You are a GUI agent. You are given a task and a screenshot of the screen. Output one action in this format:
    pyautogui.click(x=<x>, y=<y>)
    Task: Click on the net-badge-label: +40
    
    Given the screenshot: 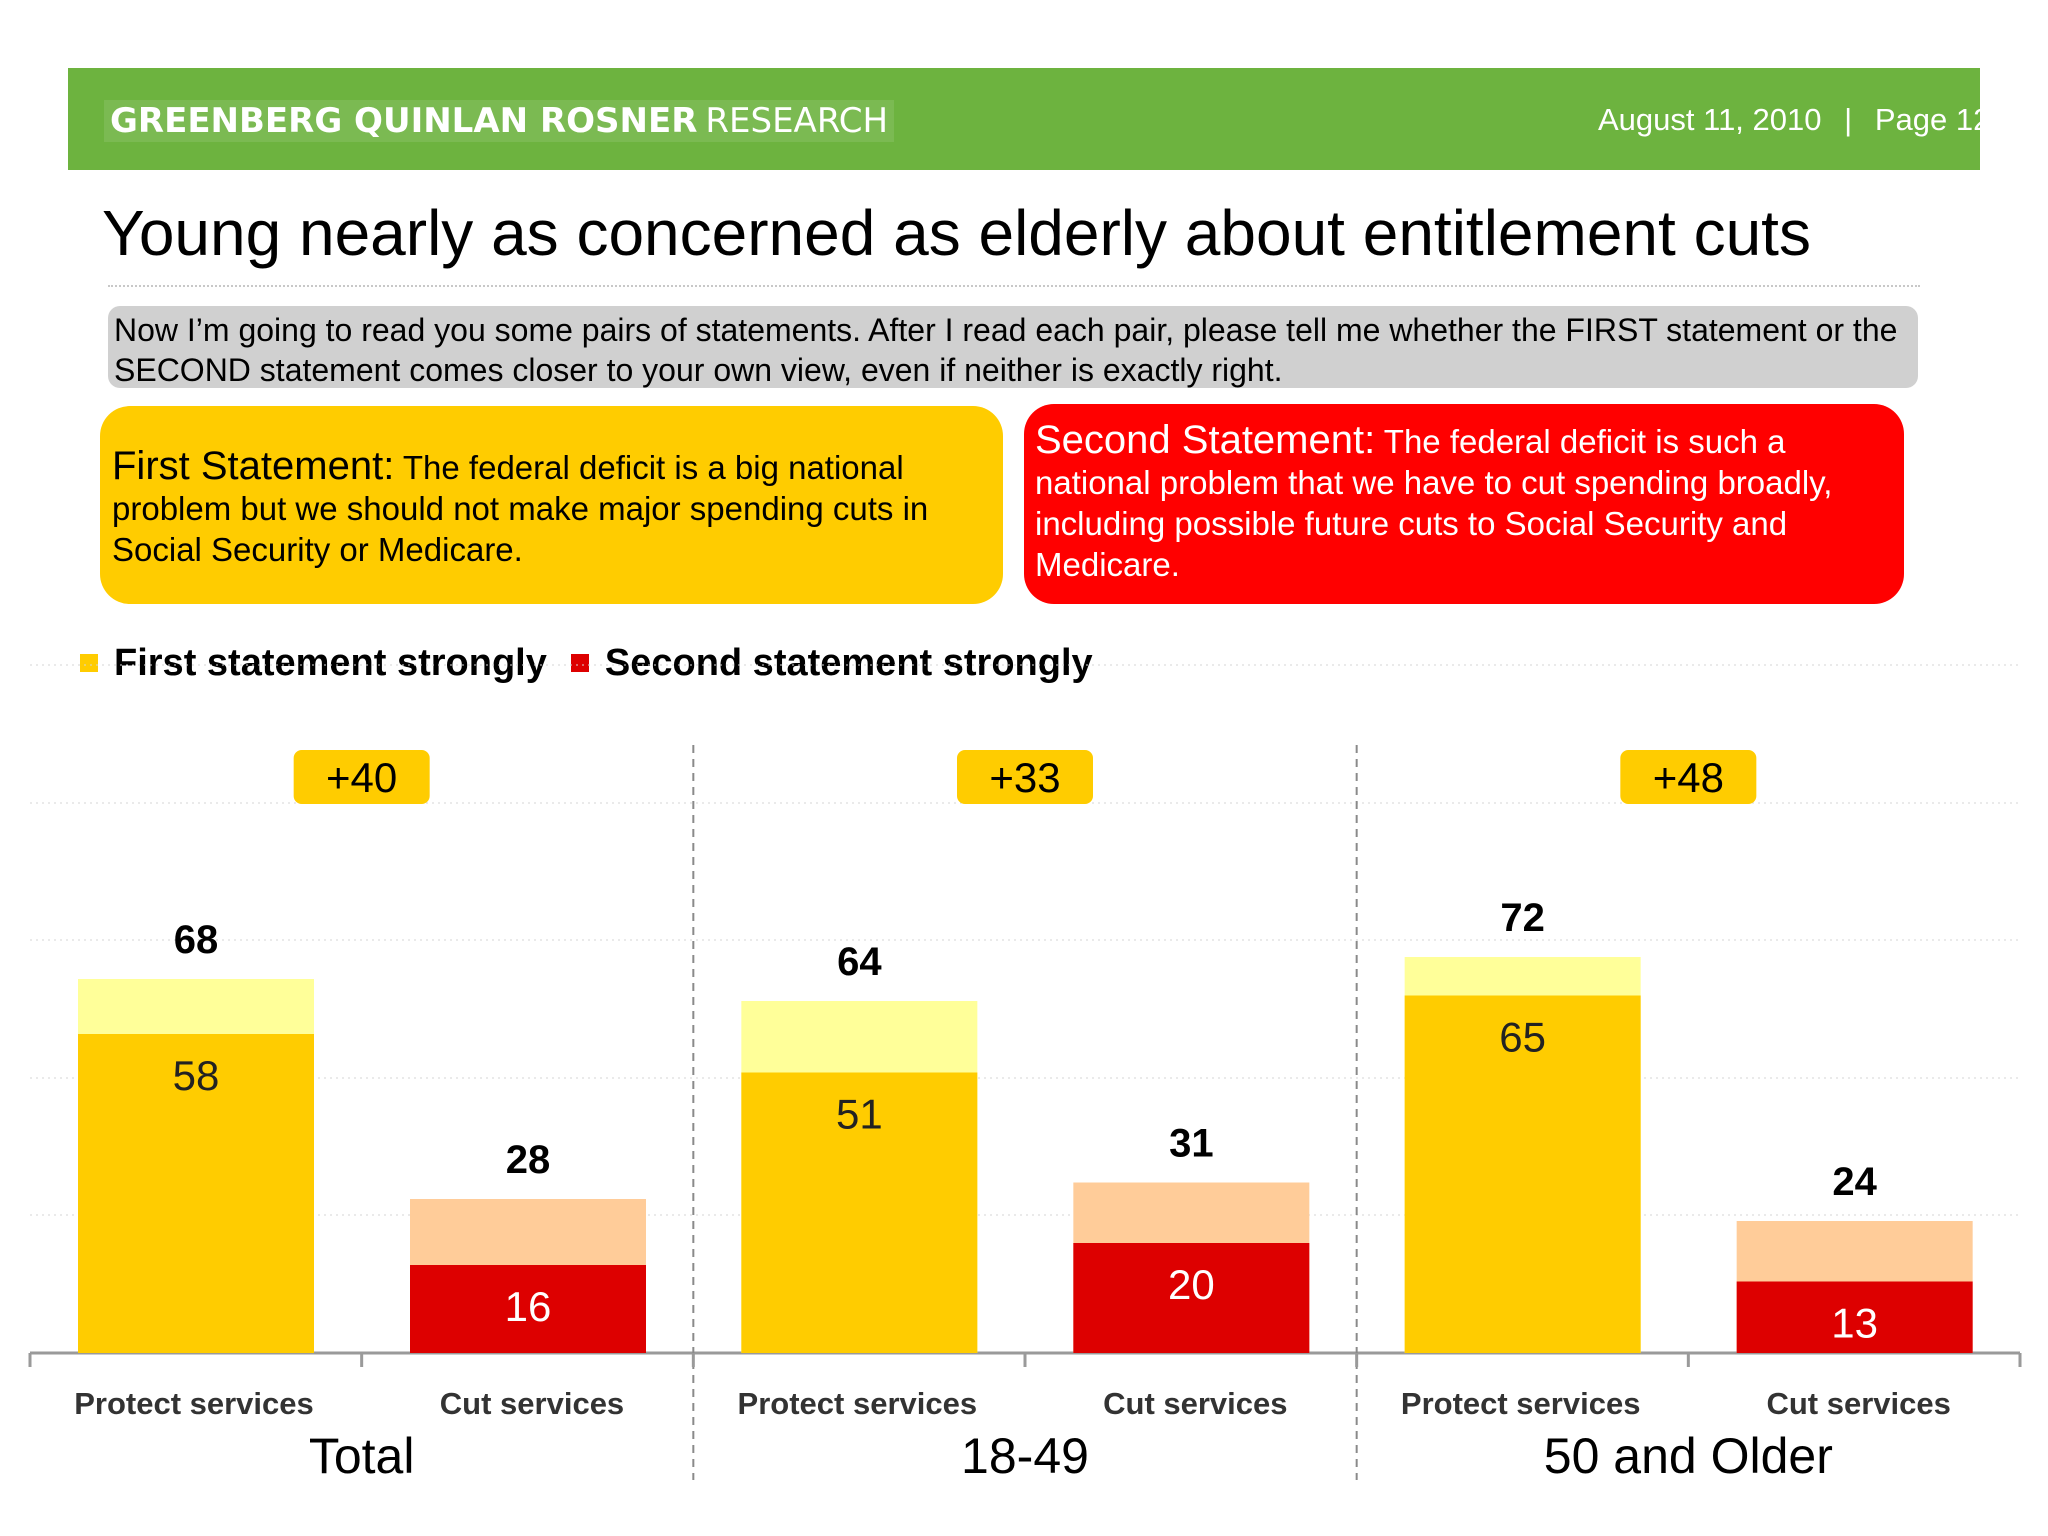 What is the action you would take?
    pyautogui.click(x=361, y=777)
    